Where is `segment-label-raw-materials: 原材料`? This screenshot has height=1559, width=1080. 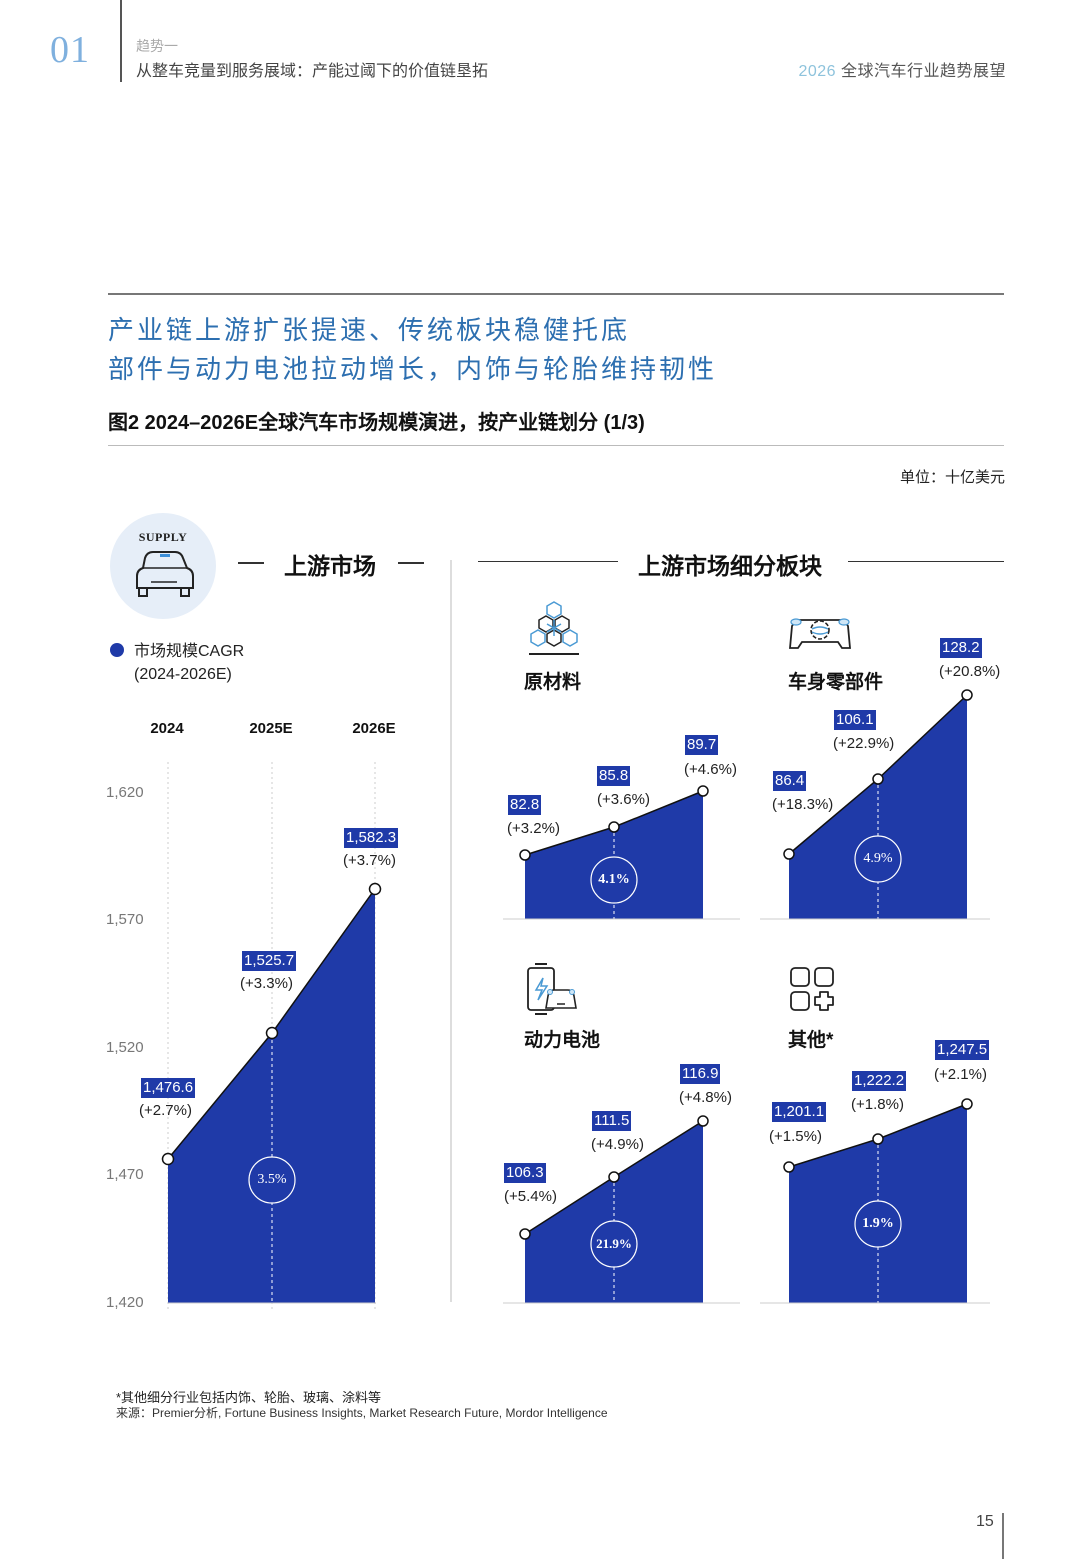
segment-label-raw-materials: 原材料 is located at coordinates (553, 682).